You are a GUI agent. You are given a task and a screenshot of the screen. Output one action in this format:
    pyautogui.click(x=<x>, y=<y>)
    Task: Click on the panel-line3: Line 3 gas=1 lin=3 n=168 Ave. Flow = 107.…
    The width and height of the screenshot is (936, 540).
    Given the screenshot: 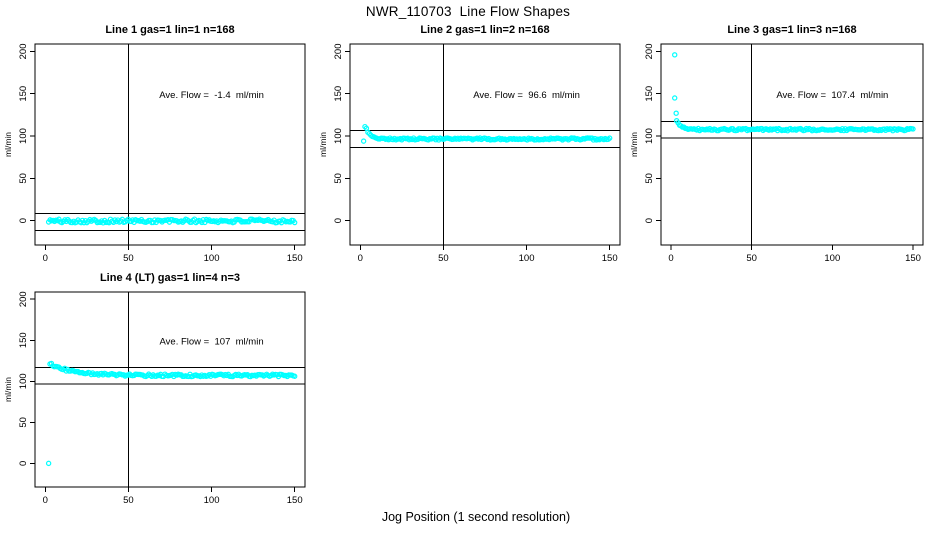 What is the action you would take?
    pyautogui.click(x=776, y=144)
    